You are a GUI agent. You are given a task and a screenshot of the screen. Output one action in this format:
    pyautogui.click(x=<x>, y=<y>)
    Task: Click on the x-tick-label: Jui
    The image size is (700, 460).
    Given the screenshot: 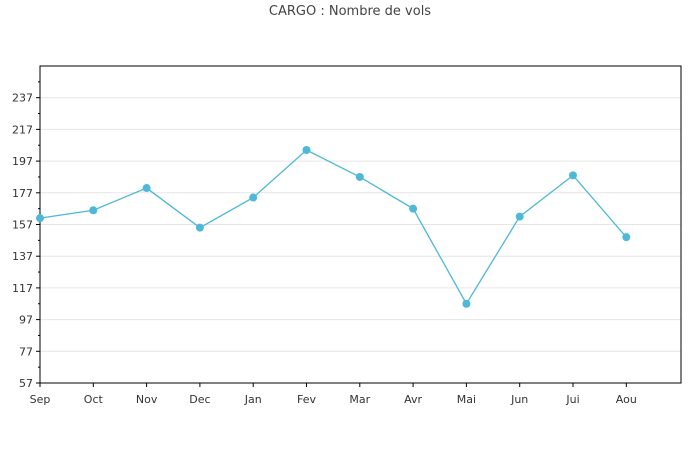 What is the action you would take?
    pyautogui.click(x=572, y=399)
    